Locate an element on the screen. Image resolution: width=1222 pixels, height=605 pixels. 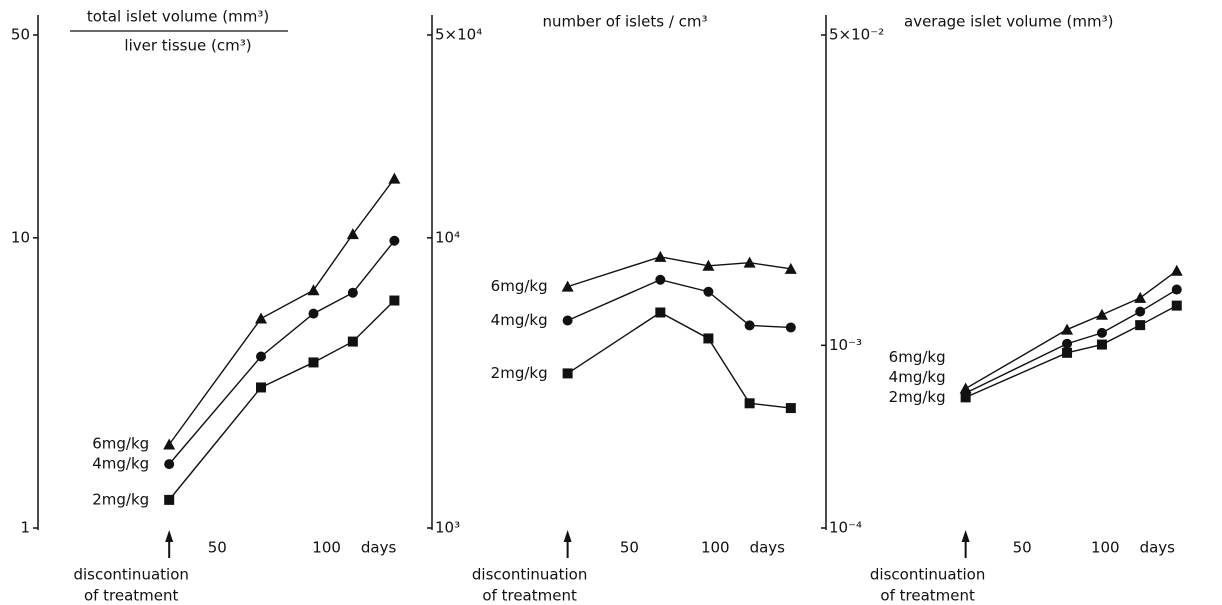
y-tick-label: 10⁴ is located at coordinates (447, 237).